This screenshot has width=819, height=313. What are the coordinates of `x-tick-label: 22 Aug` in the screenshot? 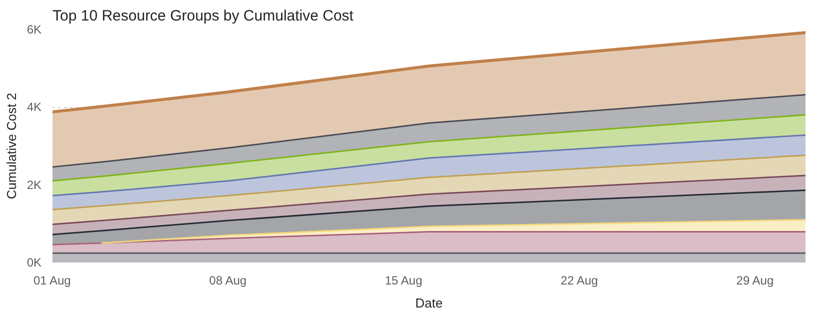 It's located at (579, 281).